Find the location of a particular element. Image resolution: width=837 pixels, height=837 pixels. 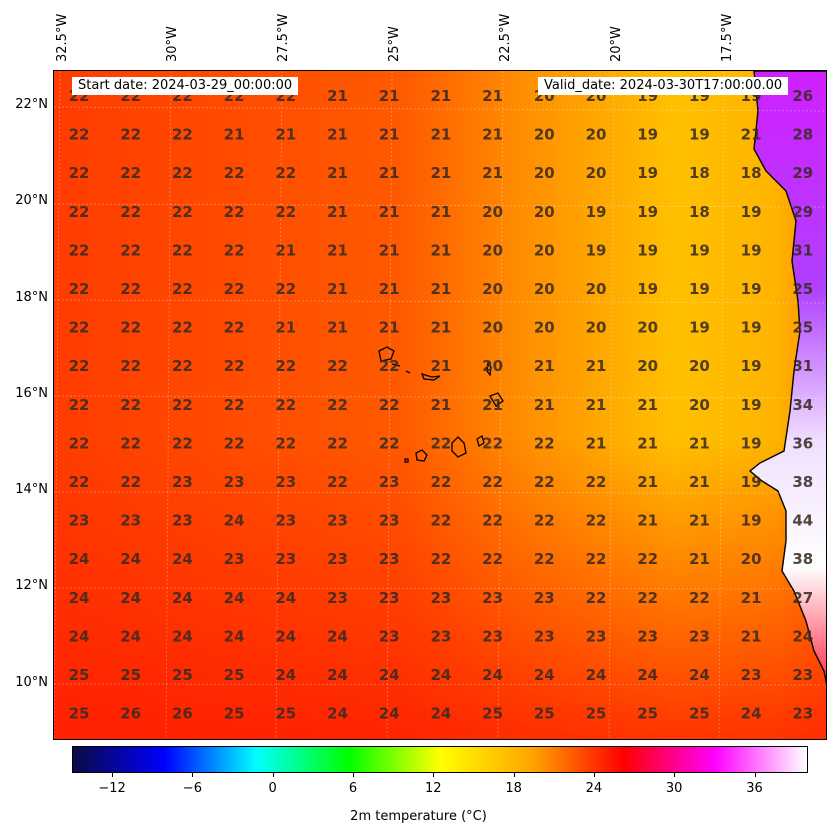

grid-value-r2-c2: 22 is located at coordinates (182, 173).